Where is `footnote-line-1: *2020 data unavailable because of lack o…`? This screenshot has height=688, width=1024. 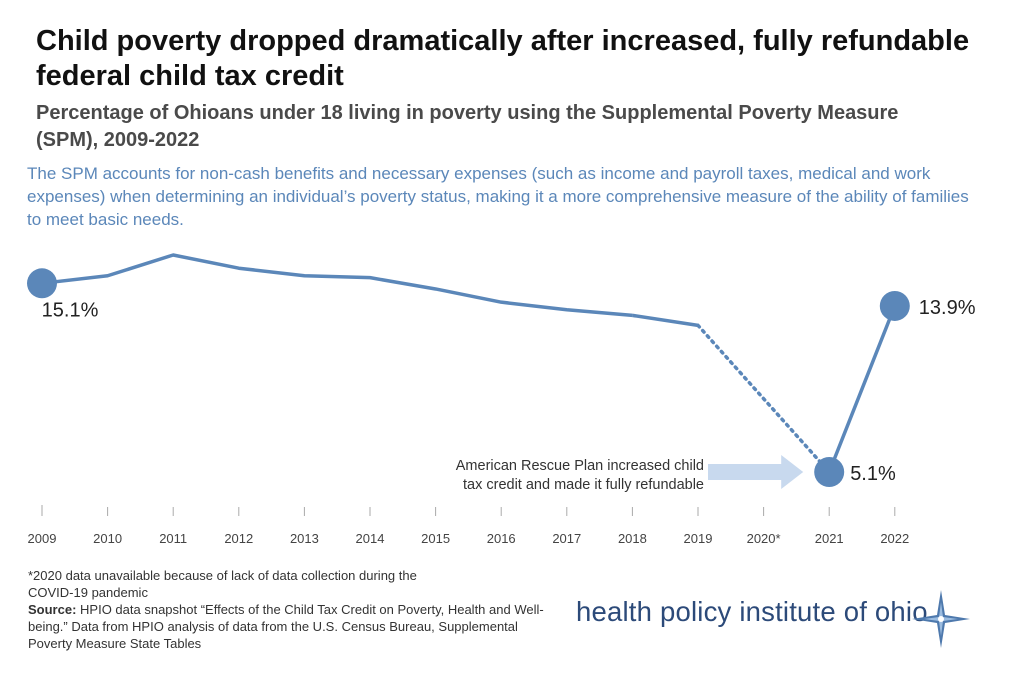 footnote-line-1: *2020 data unavailable because of lack o… is located at coordinates (222, 575).